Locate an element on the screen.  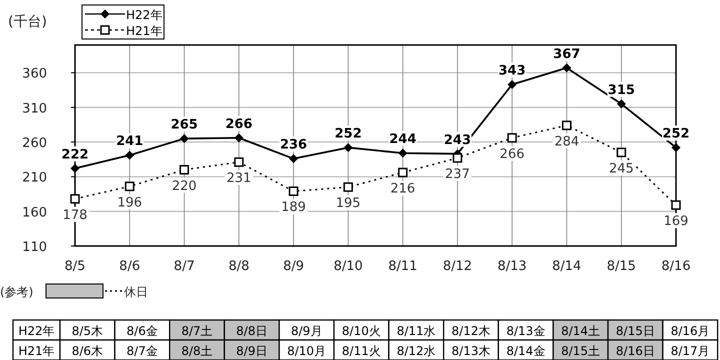
data-label: 237 is located at coordinates (457, 174).